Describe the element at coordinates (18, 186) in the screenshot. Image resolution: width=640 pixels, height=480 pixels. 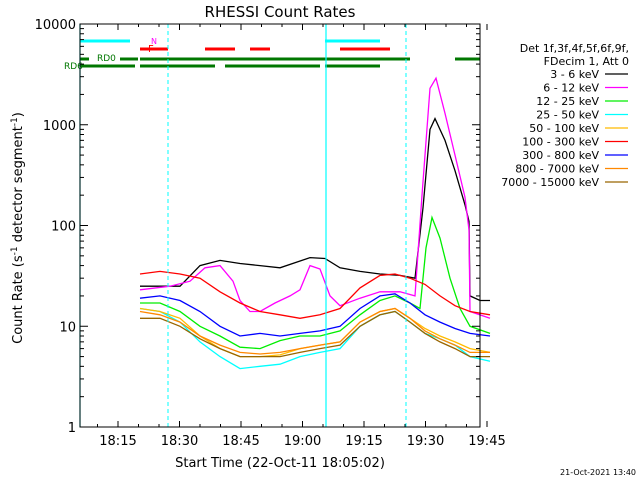
I see `y-axis-label-mid: detector segment` at that location.